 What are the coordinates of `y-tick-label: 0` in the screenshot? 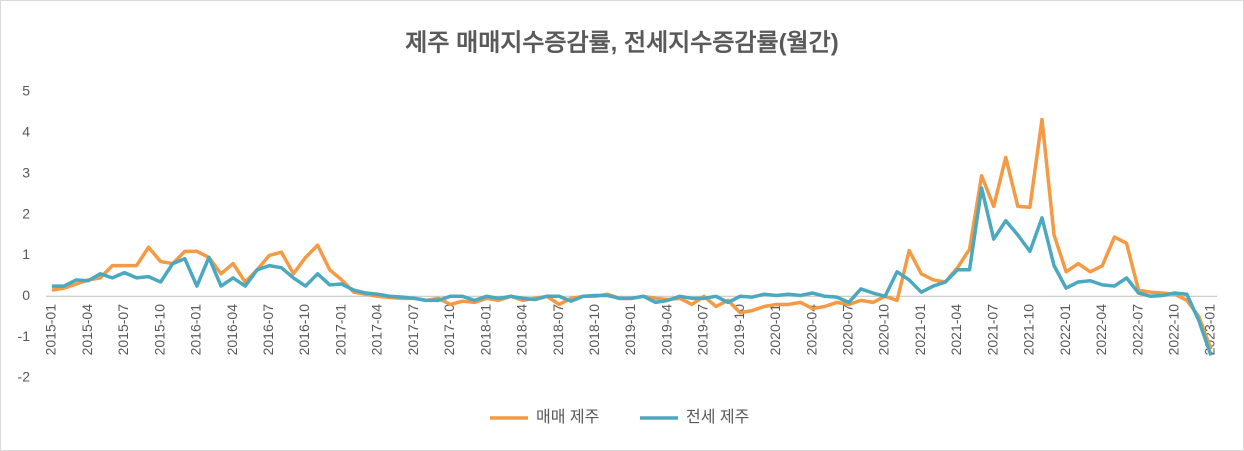 It's located at (26, 295).